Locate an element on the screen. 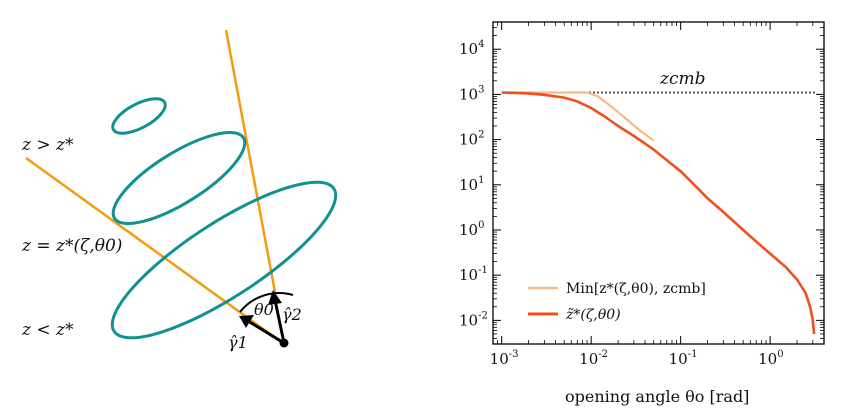 The width and height of the screenshot is (847, 412). observer-point is located at coordinates (284, 343).